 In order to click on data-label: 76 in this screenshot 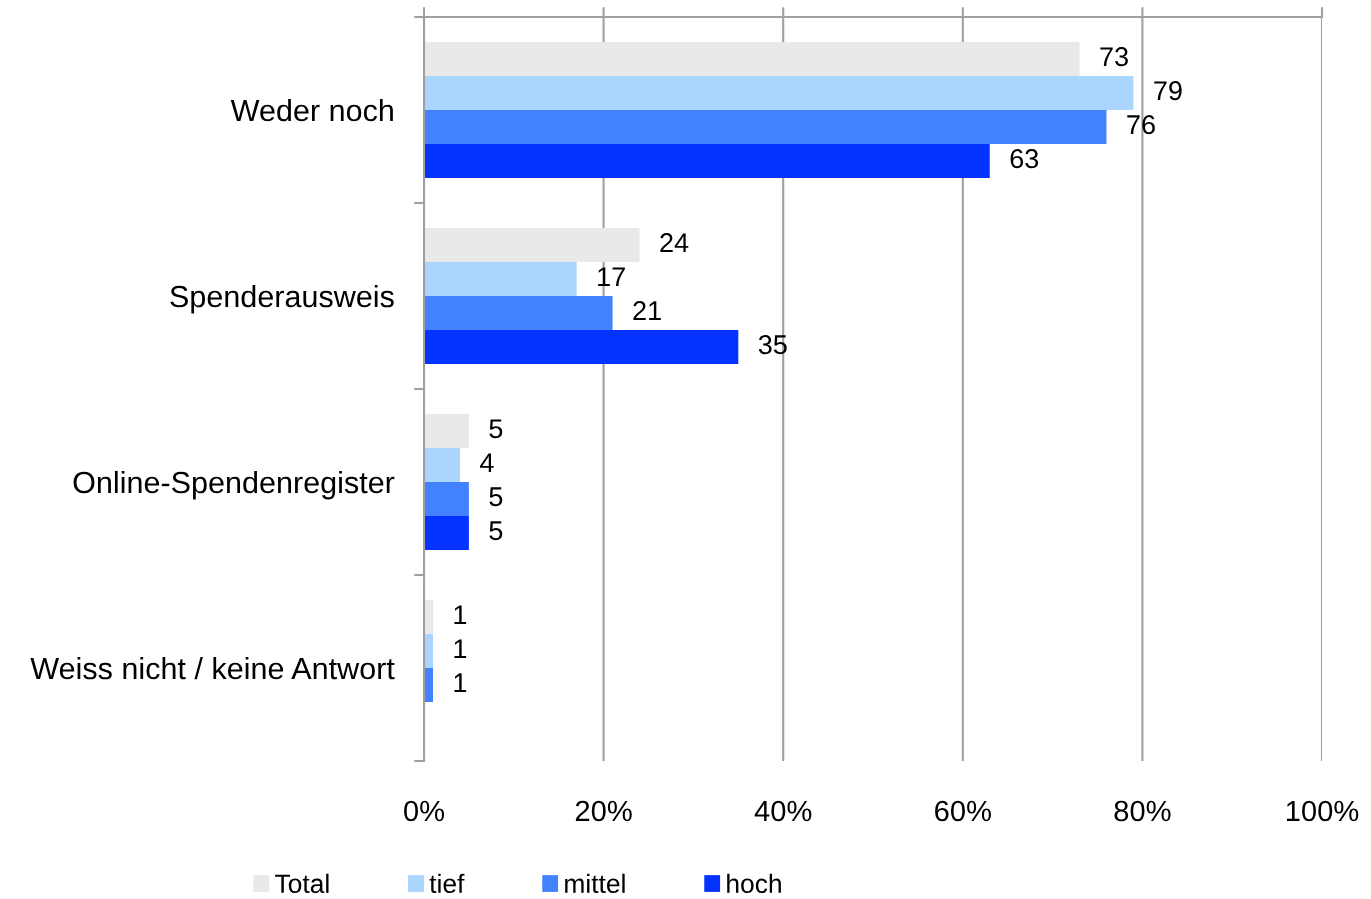, I will do `click(1141, 125)`.